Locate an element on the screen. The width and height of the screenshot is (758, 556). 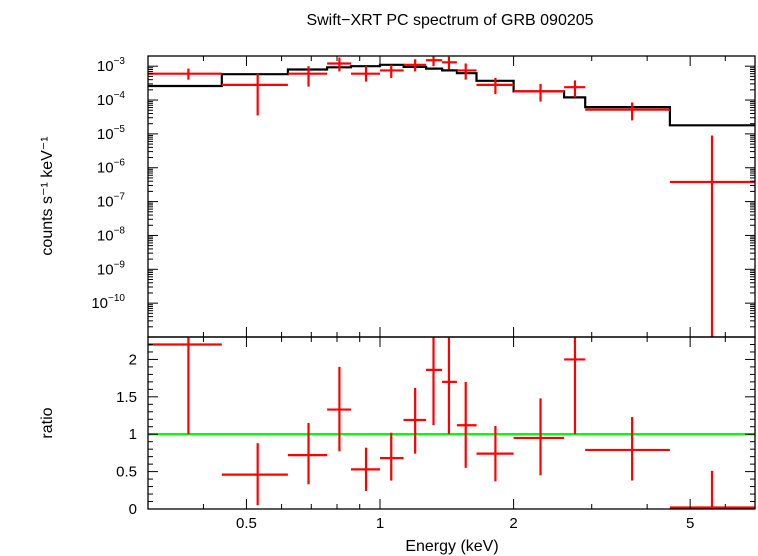
y-tick-label: 10⁻⁶ is located at coordinates (111, 167).